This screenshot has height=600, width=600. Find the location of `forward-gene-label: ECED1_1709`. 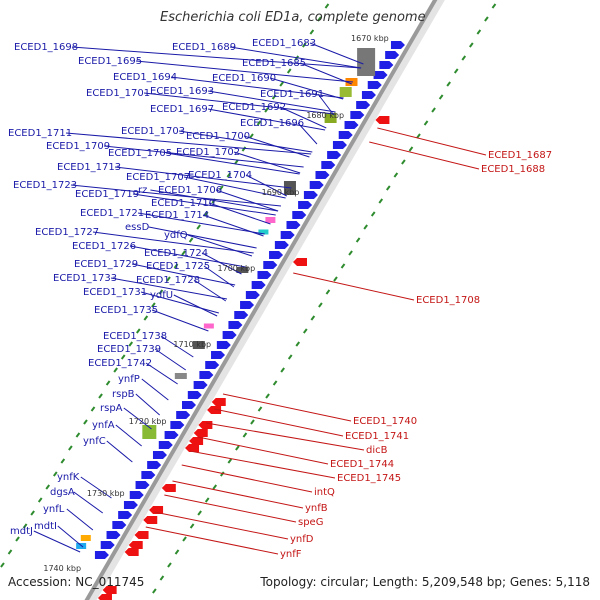

forward-gene-label: ECED1_1709 is located at coordinates (78, 146).